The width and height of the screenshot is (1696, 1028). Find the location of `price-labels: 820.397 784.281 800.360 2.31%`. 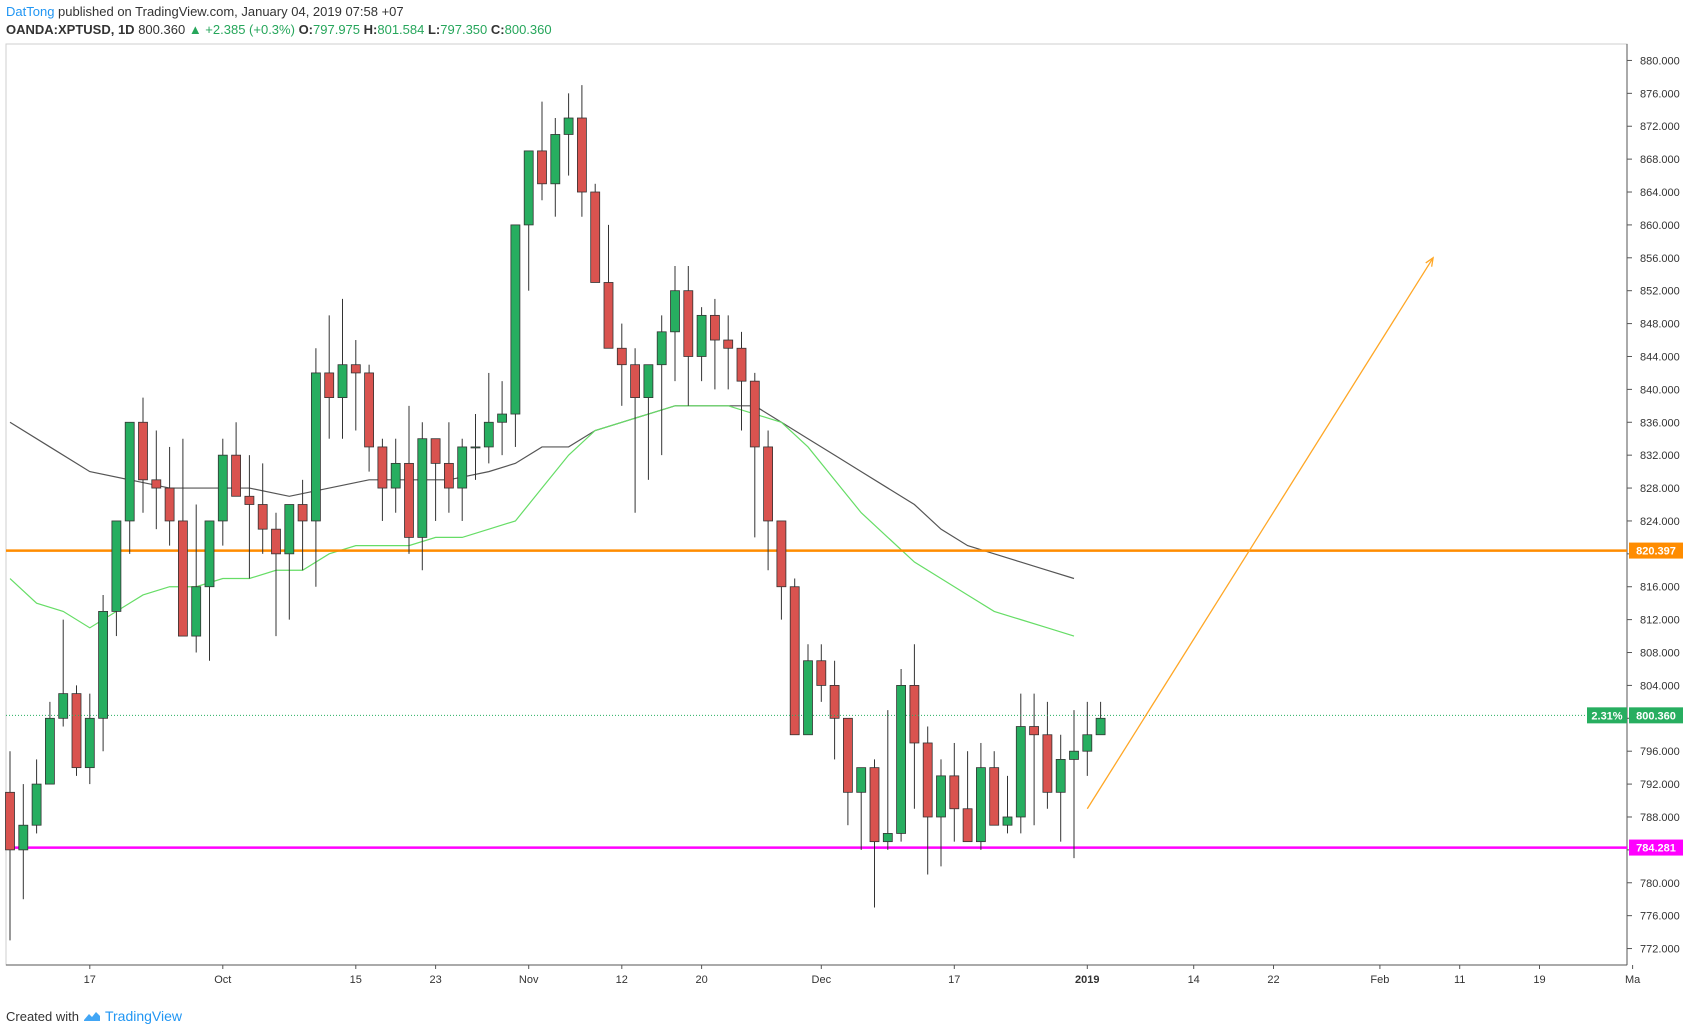

price-labels: 820.397 784.281 800.360 2.31% is located at coordinates (1635, 699).